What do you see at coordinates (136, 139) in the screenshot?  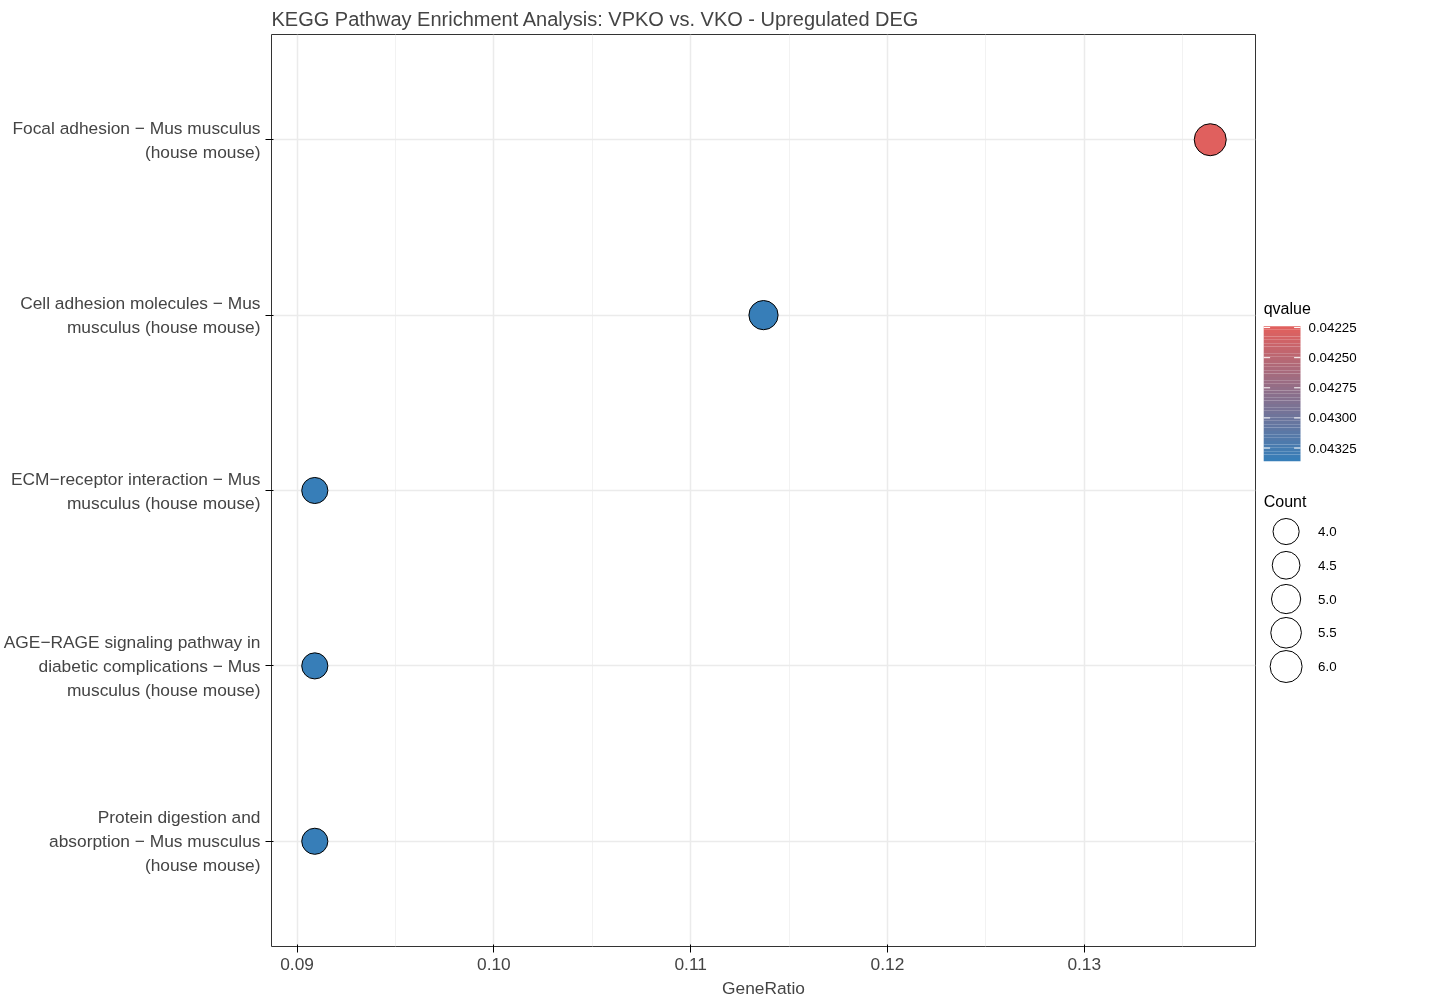 I see `y-tick-label: Focal adhesion − Mus musculus (house mouse)` at bounding box center [136, 139].